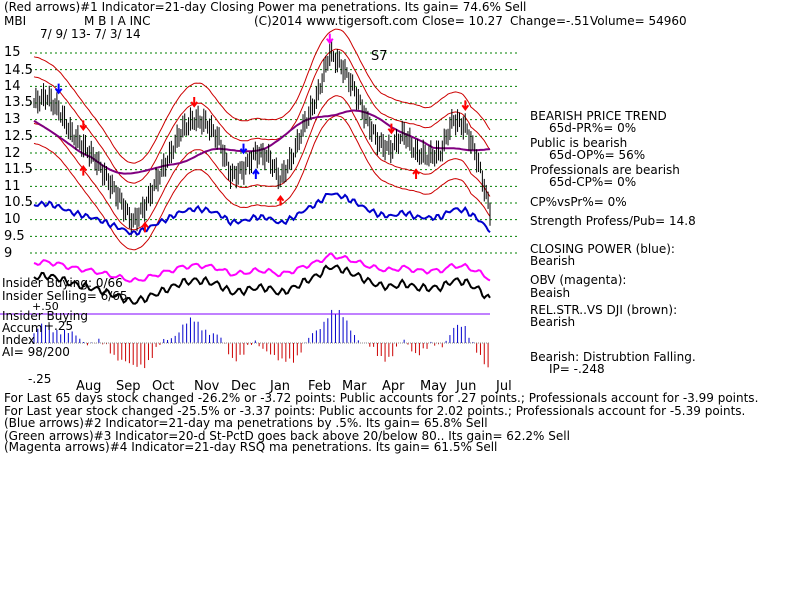 The height and width of the screenshot is (600, 800). Describe the element at coordinates (90, 34) in the screenshot. I see `date-range: 7/ 9/ 13- 7/ 3/ 14` at that location.